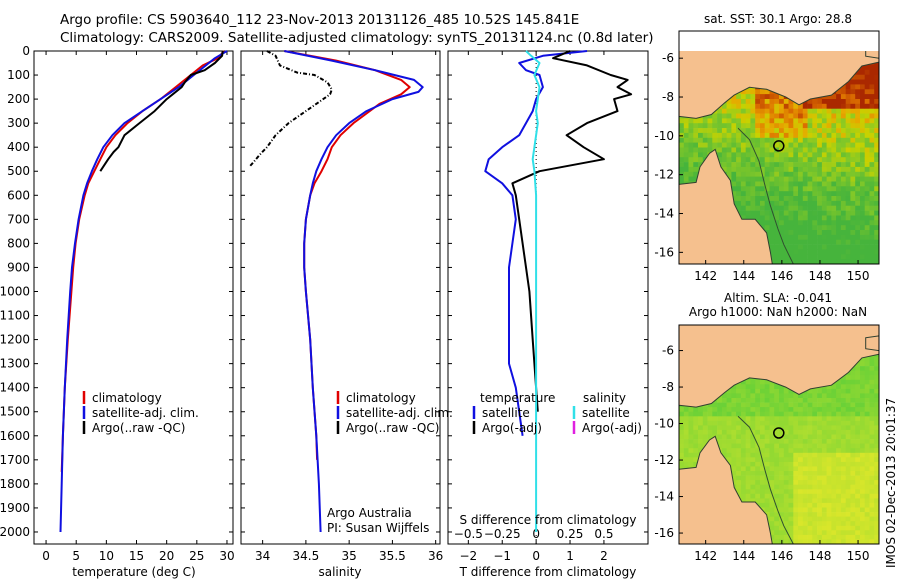 The width and height of the screenshot is (900, 580). Describe the element at coordinates (106, 556) in the screenshot. I see `x-tick-label: 10` at that location.